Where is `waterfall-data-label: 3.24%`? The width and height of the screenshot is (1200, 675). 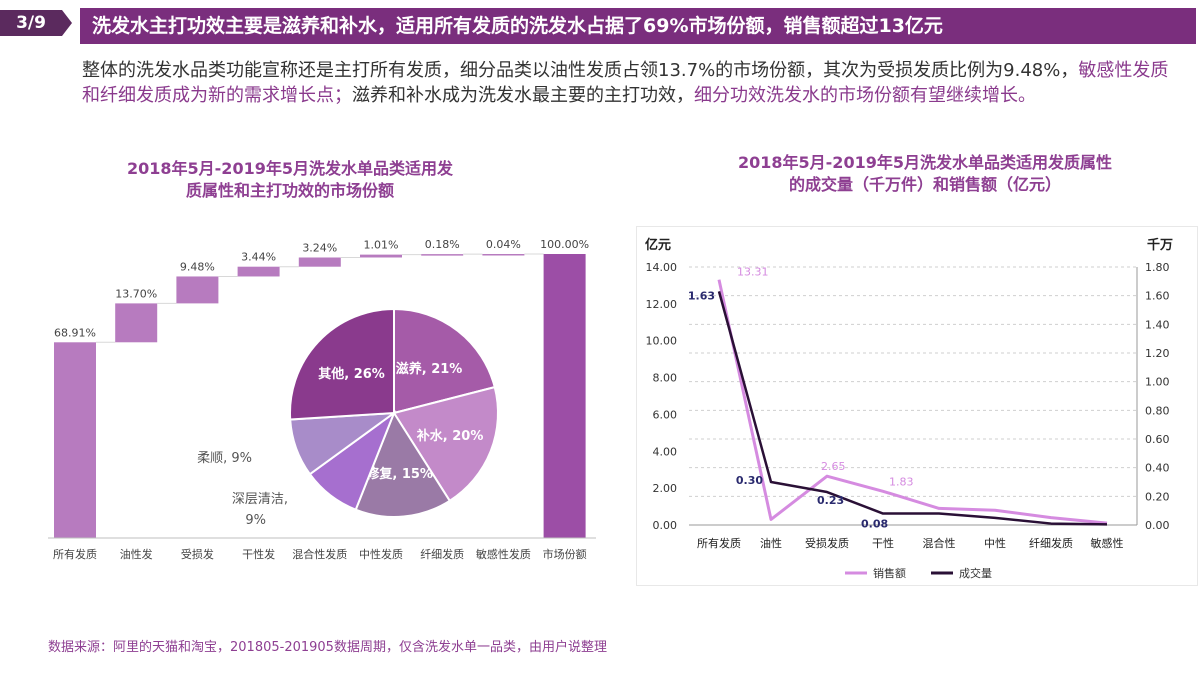 waterfall-data-label: 3.24% is located at coordinates (319, 247).